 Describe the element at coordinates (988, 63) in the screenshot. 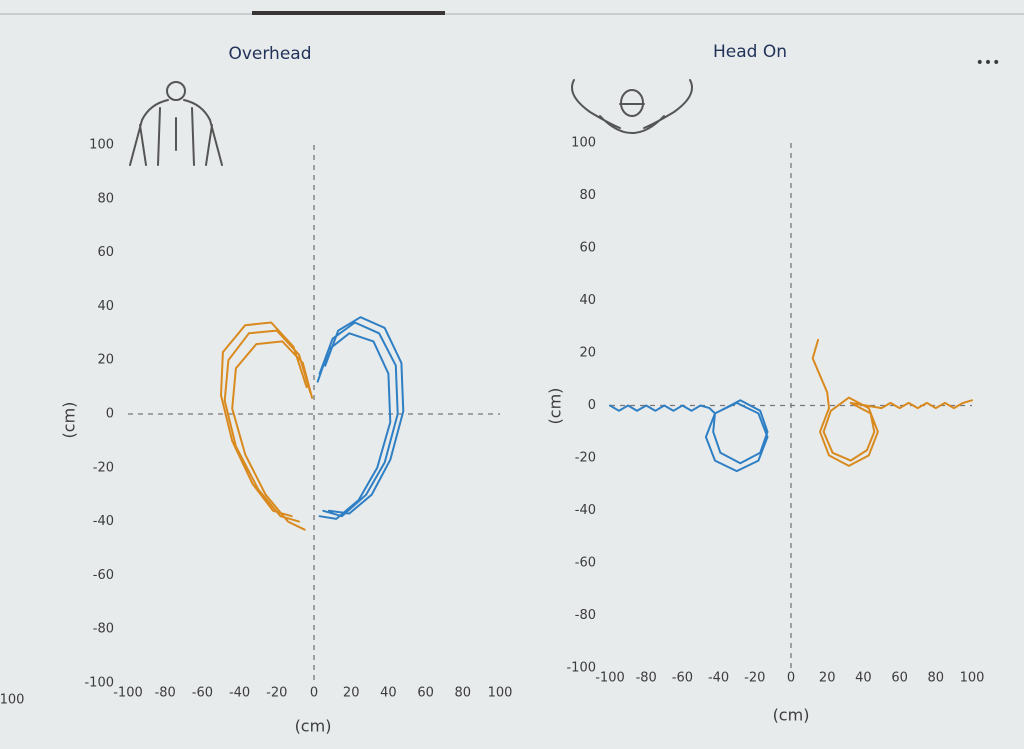

I see `more-menu: •••` at that location.